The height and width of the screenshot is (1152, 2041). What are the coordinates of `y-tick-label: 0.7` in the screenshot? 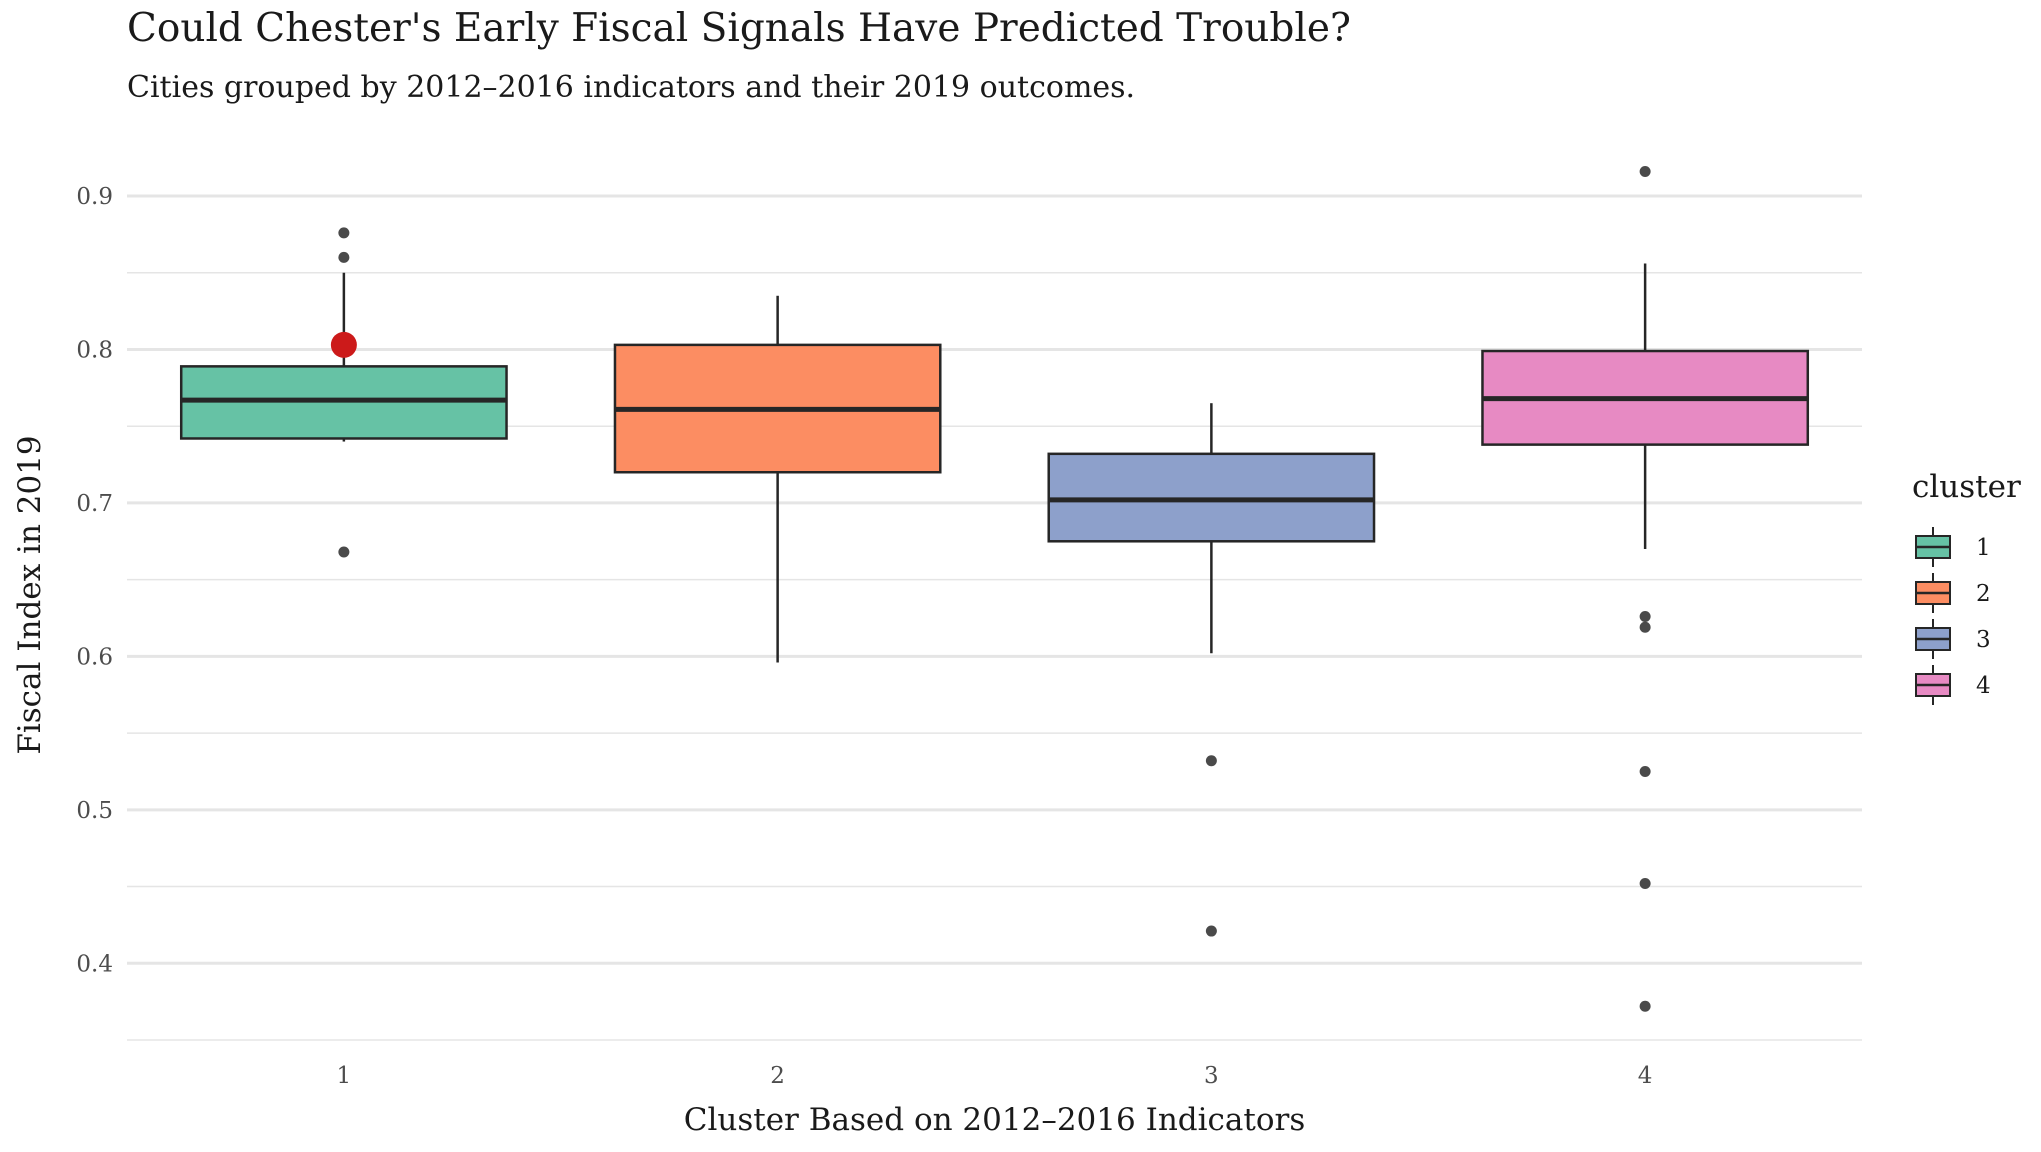 It's located at (94, 504).